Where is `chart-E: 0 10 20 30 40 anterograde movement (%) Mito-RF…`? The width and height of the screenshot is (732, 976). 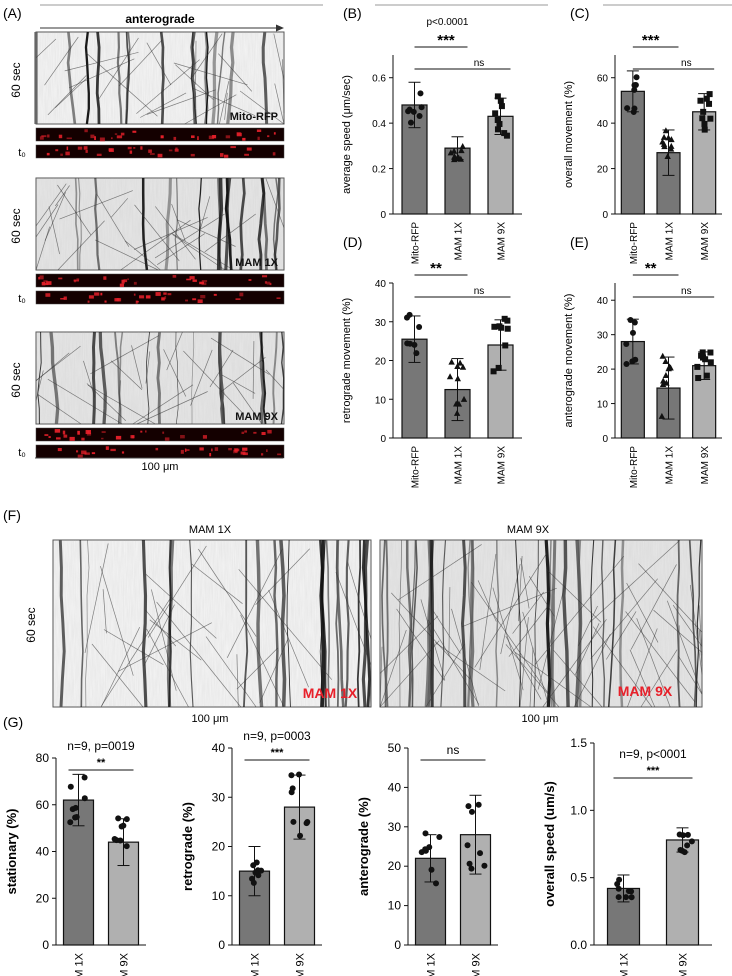 chart-E: 0 10 20 30 40 anterograde movement (%) Mito-RF… is located at coordinates (642, 374).